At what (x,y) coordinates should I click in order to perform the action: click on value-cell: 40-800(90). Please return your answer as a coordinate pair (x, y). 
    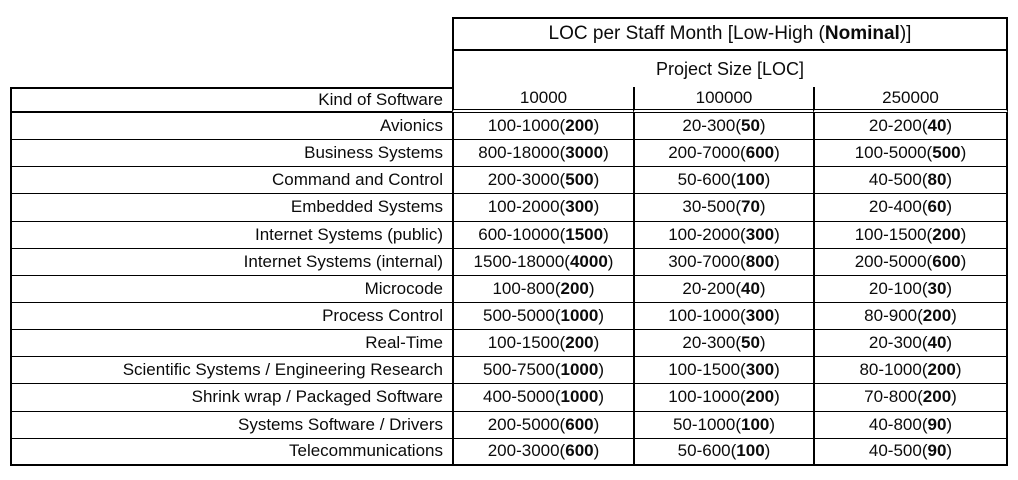
    Looking at the image, I should click on (910, 425).